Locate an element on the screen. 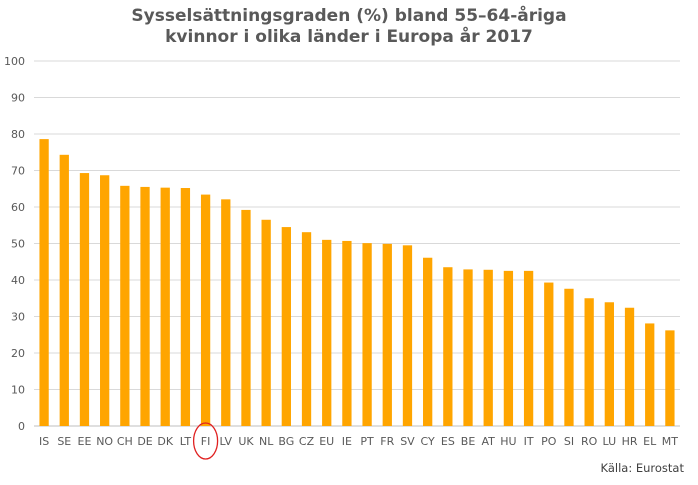  x-tick-label-ee: EE is located at coordinates (85, 441).